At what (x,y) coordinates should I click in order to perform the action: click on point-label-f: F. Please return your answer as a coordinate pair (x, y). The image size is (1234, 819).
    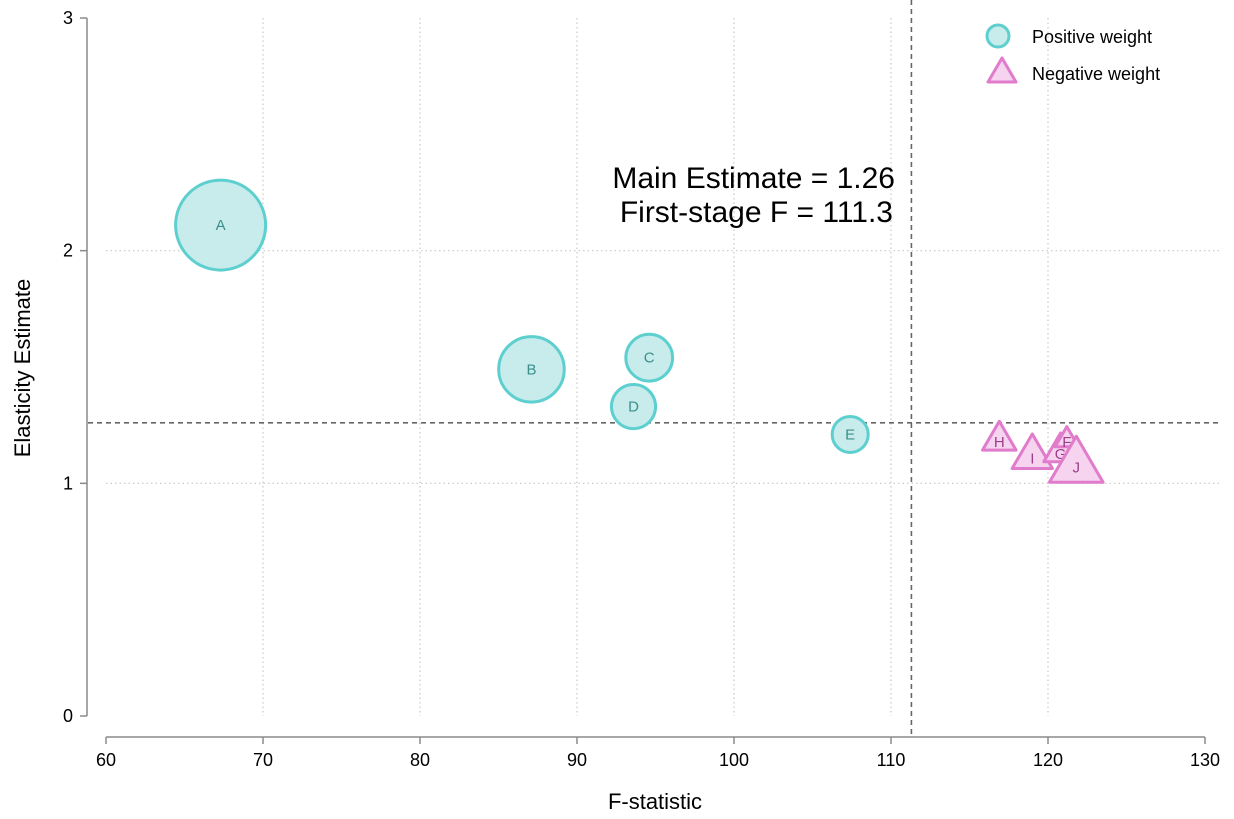
    Looking at the image, I should click on (1066, 442).